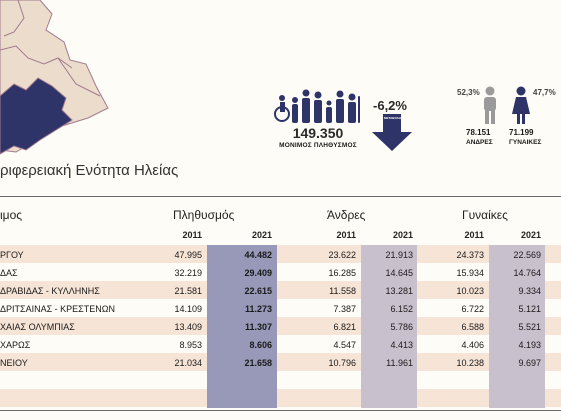 The height and width of the screenshot is (420, 561). I want to click on region-title: ριφερειακή Ενότητα Ηλείας, so click(89, 170).